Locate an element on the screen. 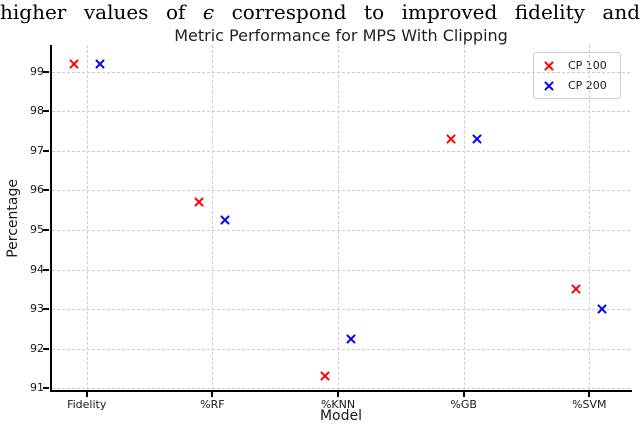  x-axis-spine is located at coordinates (341, 391).